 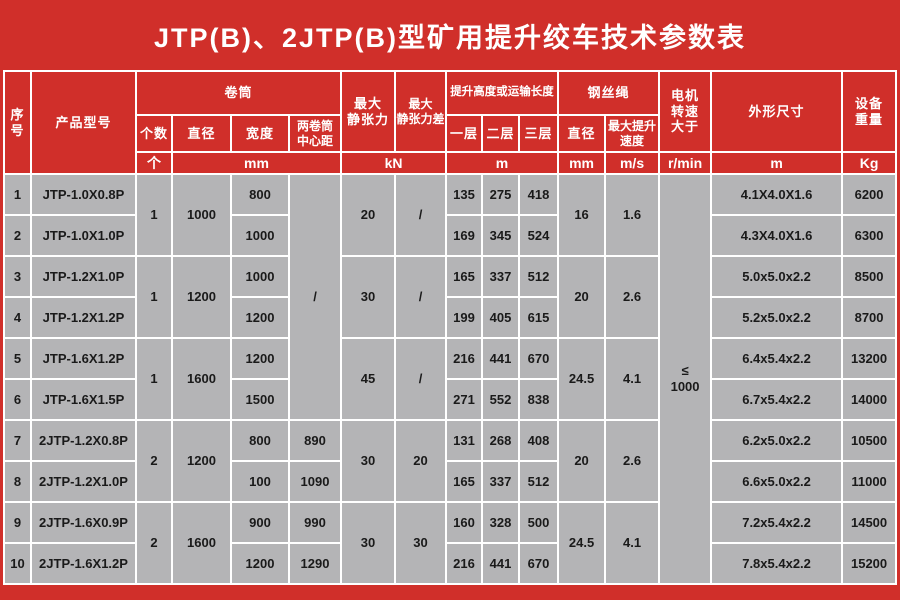 I want to click on cell-tension-diff: 20, so click(x=421, y=461).